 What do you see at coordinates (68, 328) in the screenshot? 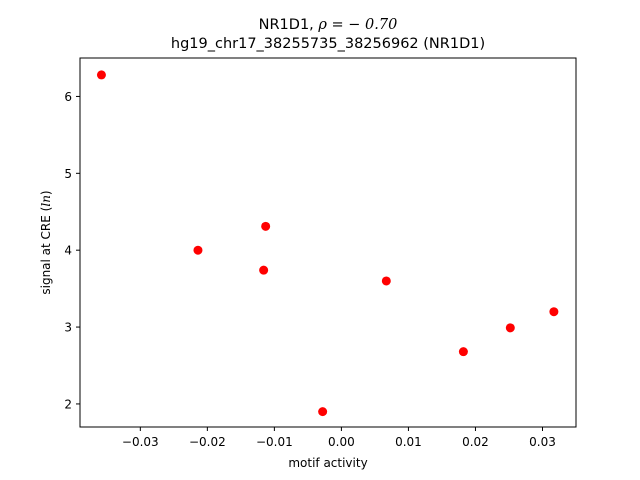
I see `y-tick-label: 3` at bounding box center [68, 328].